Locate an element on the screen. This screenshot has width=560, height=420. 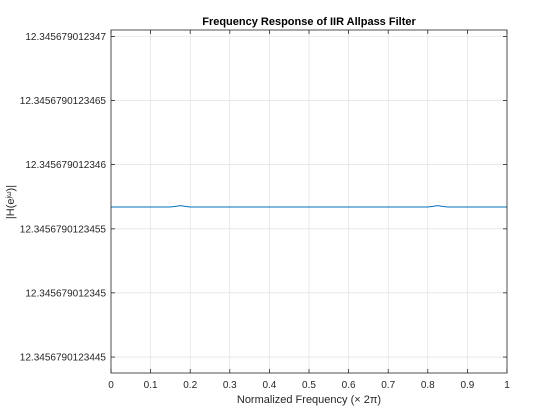
x-tick-label: 0.3 is located at coordinates (230, 385).